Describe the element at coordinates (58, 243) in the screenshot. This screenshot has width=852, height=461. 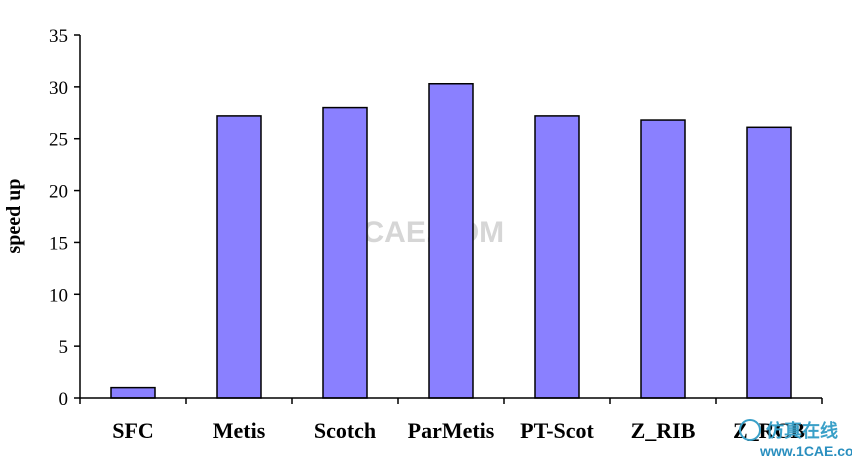
I see `y-tick-label: 15` at that location.